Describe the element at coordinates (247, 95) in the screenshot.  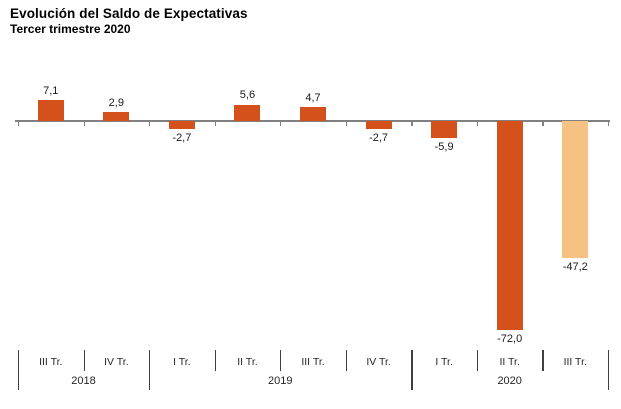
I see `bar-value-label: 5,6` at that location.